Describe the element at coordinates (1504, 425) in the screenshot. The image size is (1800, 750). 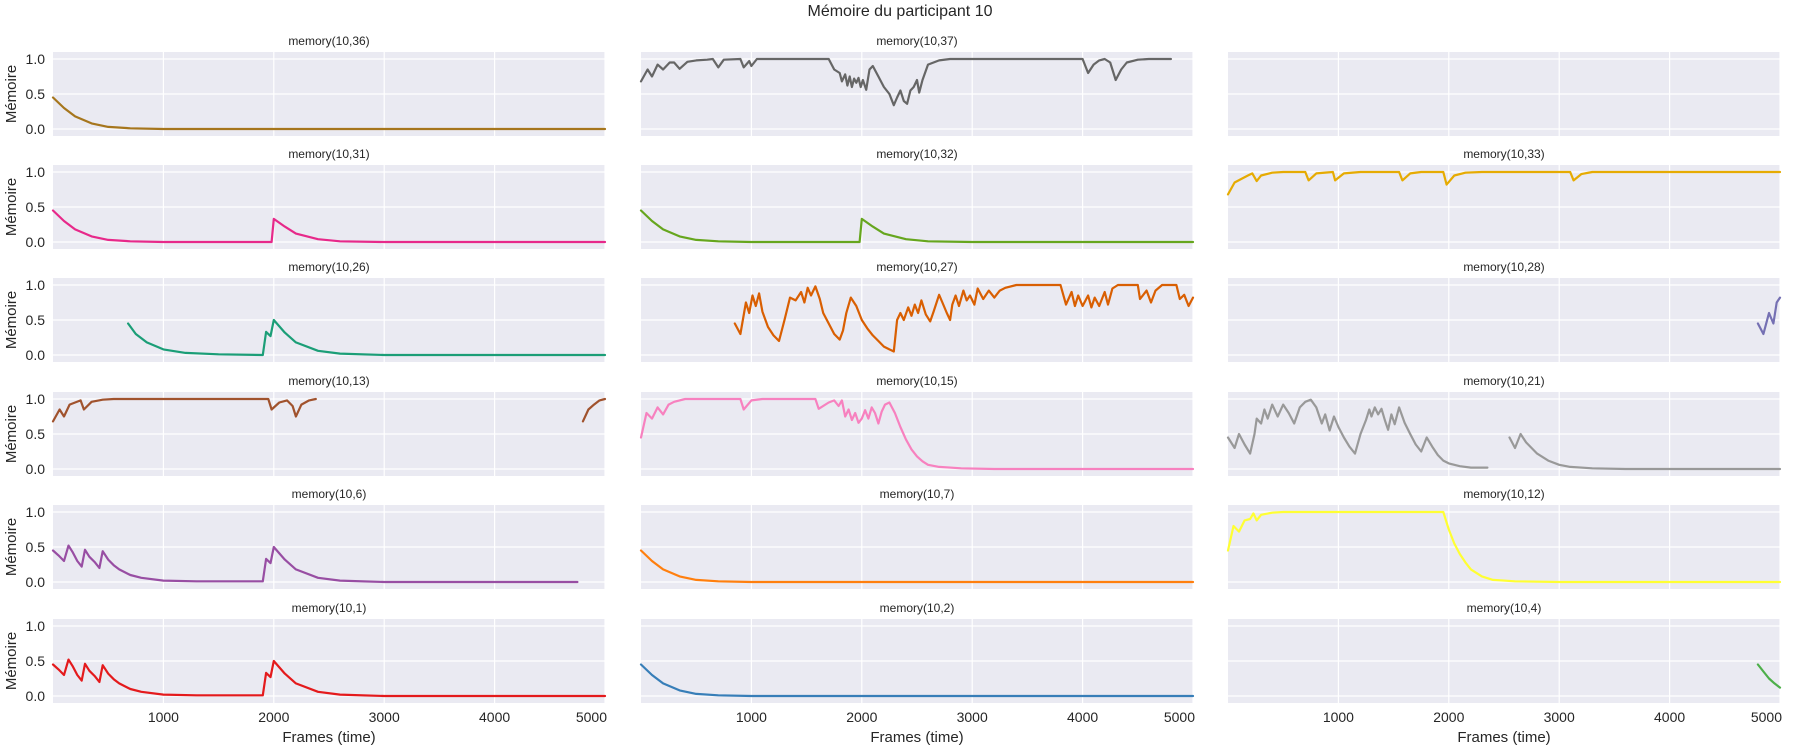
I see `panel-12: memory(10,21)` at that location.